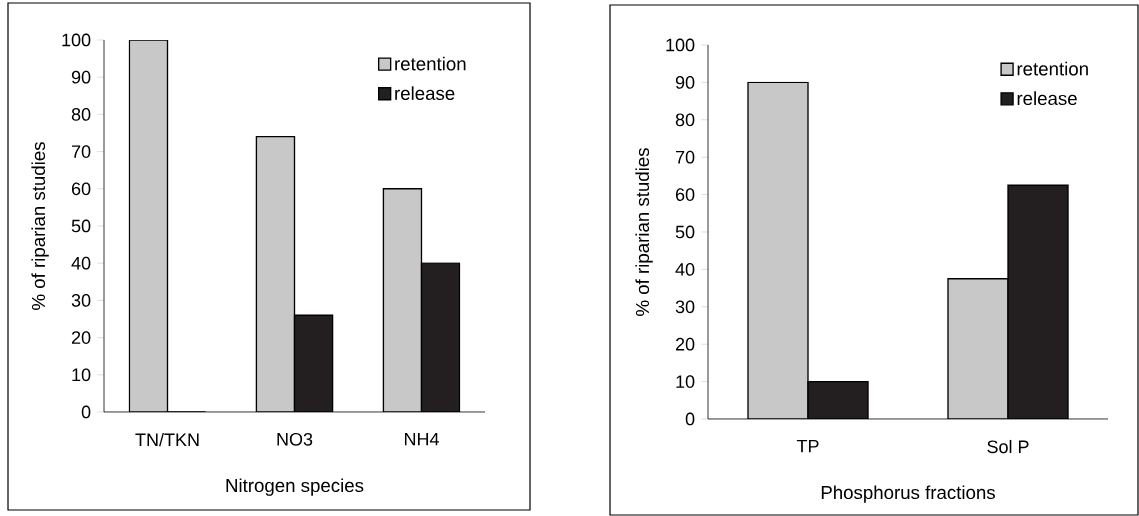 Image resolution: width=1139 pixels, height=516 pixels. What do you see at coordinates (295, 487) in the screenshot?
I see `x-axis-title: Nitrogen species` at bounding box center [295, 487].